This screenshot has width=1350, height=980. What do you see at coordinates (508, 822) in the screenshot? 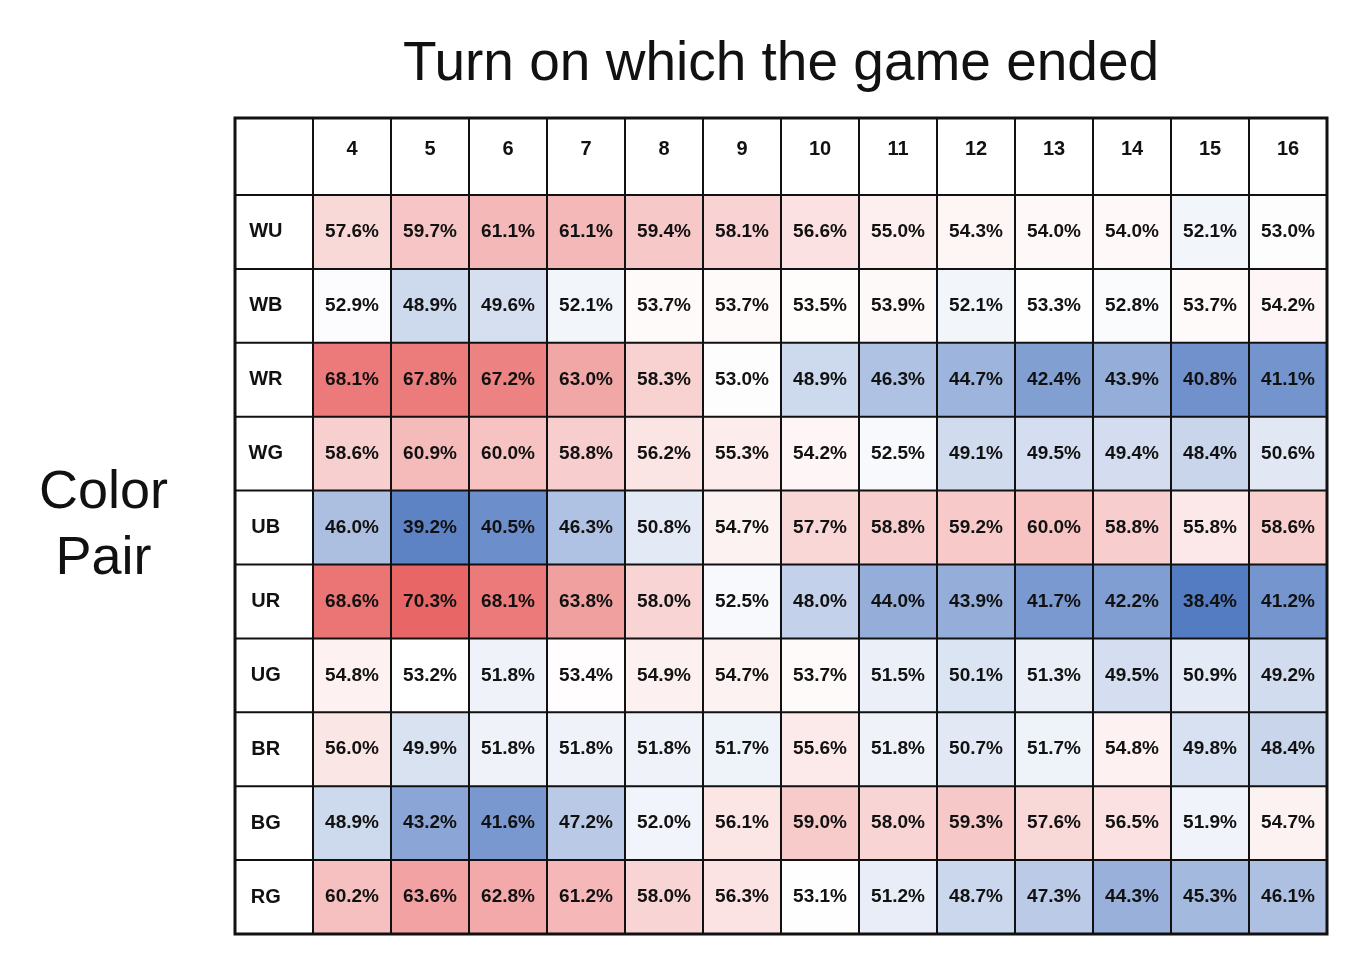
I see `data-label: 41.6%` at bounding box center [508, 822].